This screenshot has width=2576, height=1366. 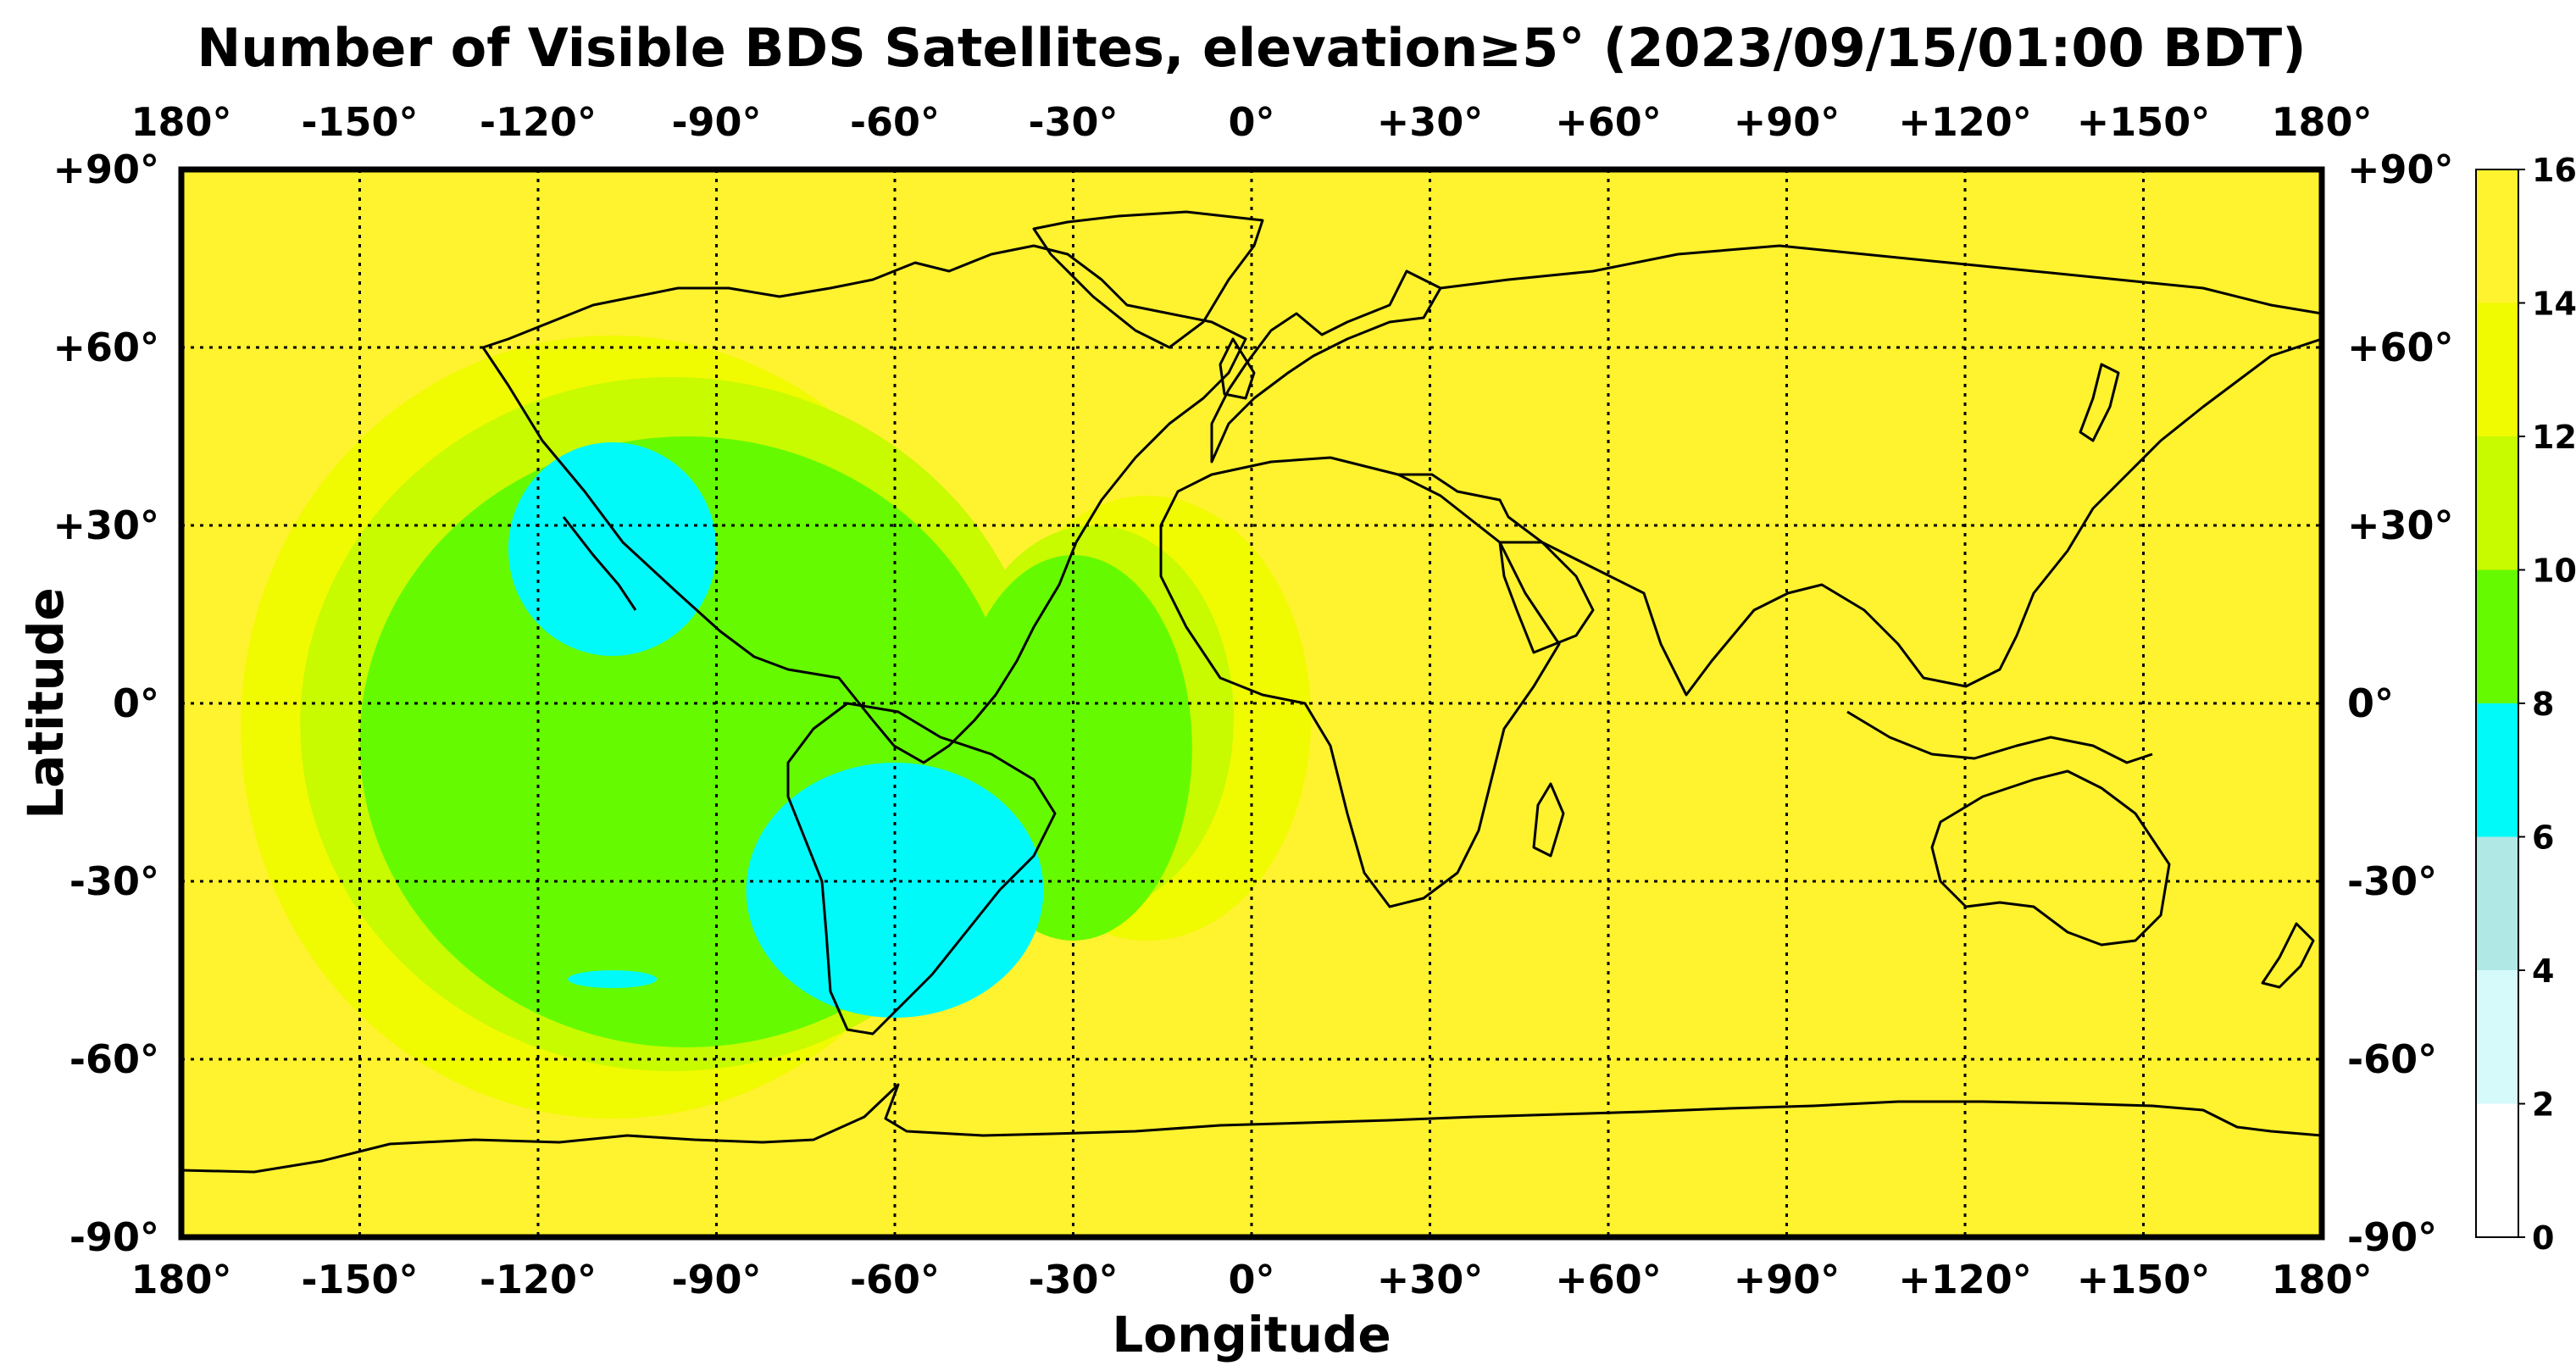 I want to click on colorbar-tick-label: 14, so click(x=2554, y=304).